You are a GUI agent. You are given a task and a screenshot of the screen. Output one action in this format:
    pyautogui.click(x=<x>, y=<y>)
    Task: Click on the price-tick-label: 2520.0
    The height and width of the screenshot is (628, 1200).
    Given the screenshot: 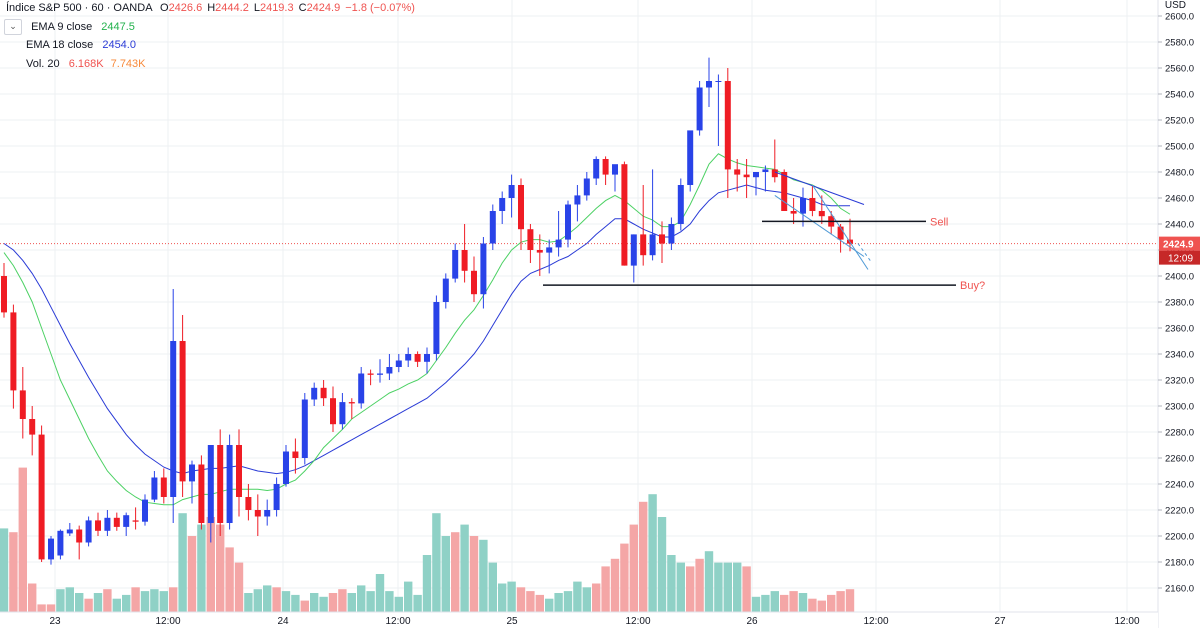 What is the action you would take?
    pyautogui.click(x=1179, y=121)
    